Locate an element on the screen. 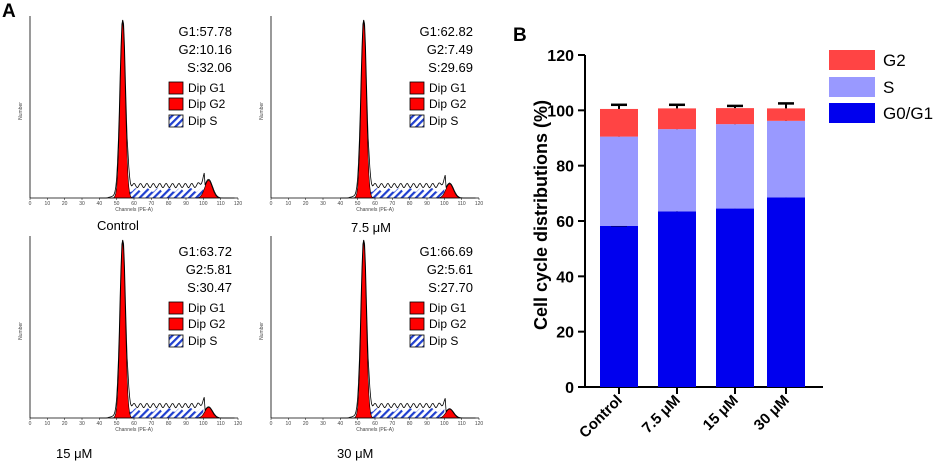 The height and width of the screenshot is (463, 948). g2-percent: G2:5.81 is located at coordinates (209, 269).